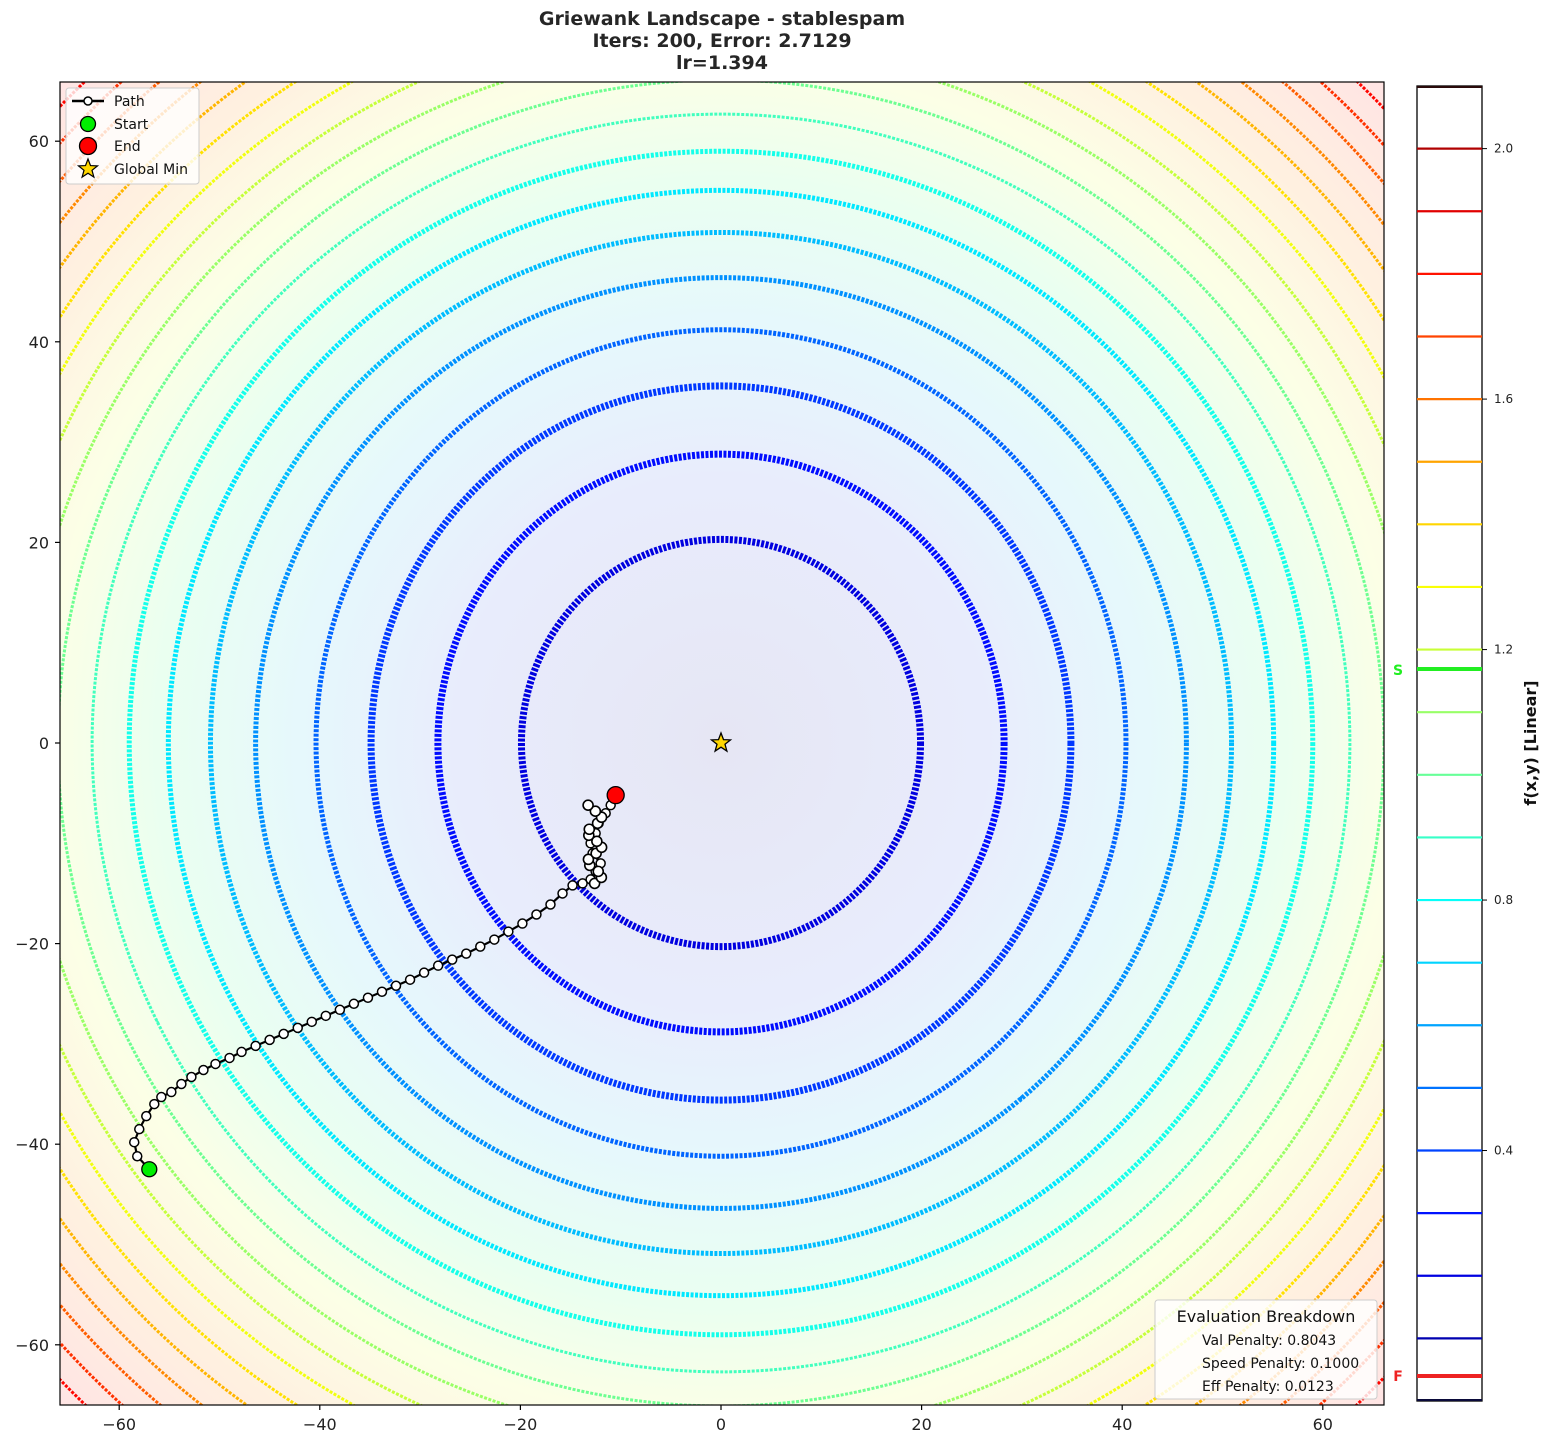 This screenshot has height=1448, width=1552. Describe the element at coordinates (37, 743) in the screenshot. I see `y-axis: 60 40 20 0 −20 −40 −60` at that location.